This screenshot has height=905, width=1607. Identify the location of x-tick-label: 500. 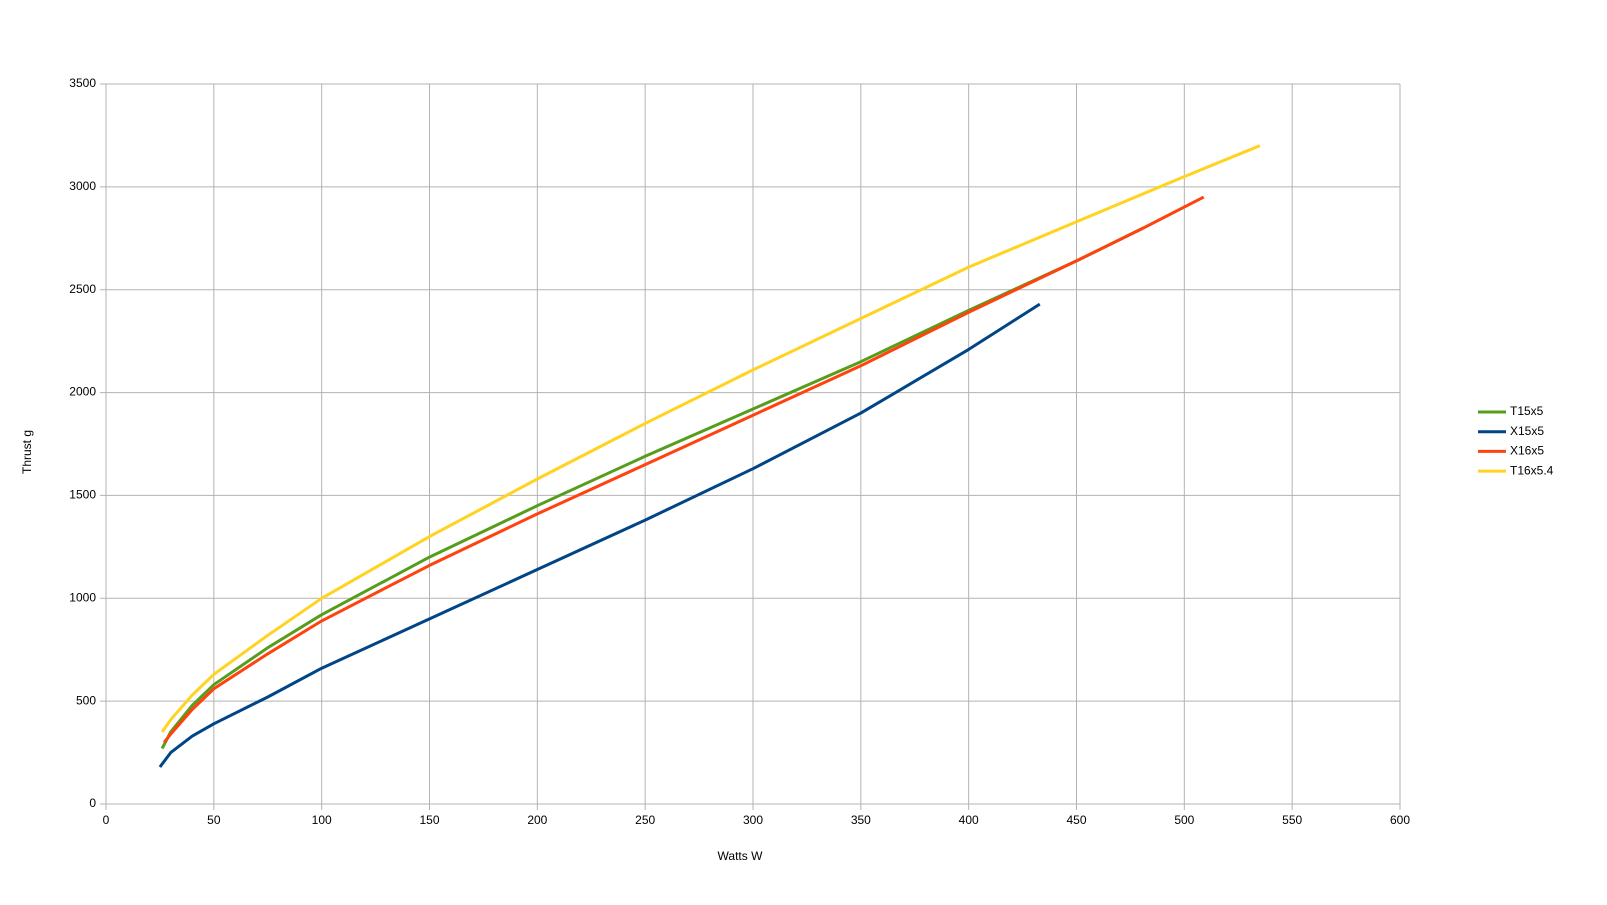
(1184, 820).